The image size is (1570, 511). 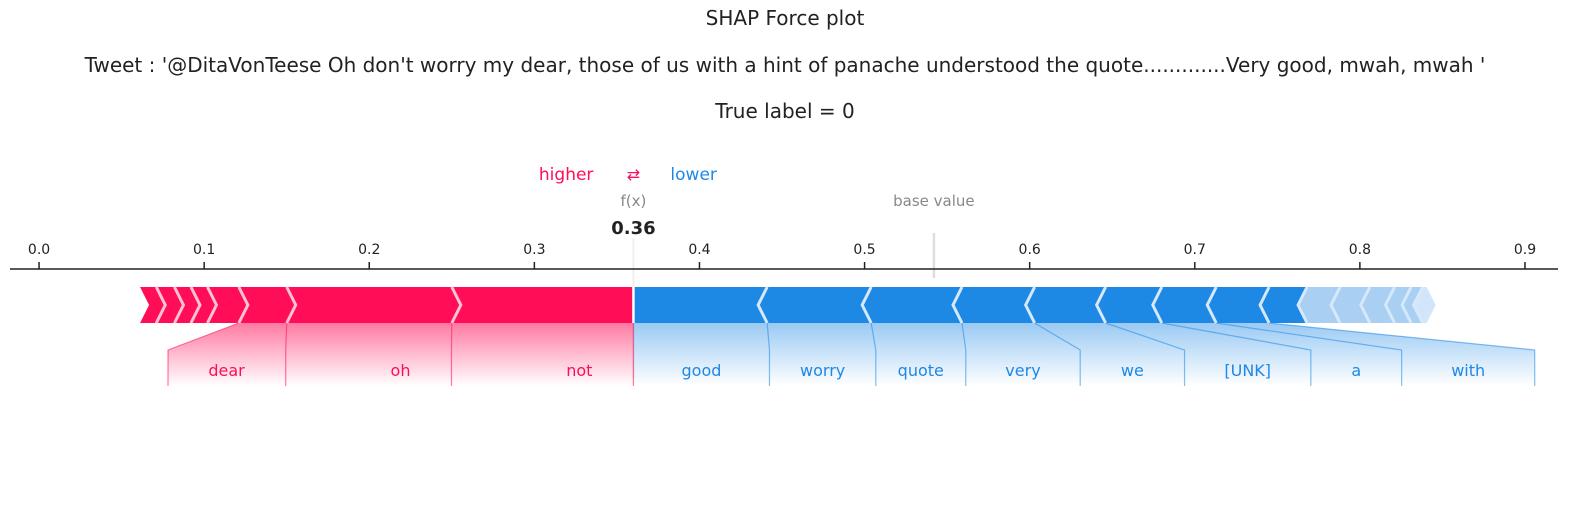 I want to click on chart-label-line: True label = 0, so click(x=785, y=111).